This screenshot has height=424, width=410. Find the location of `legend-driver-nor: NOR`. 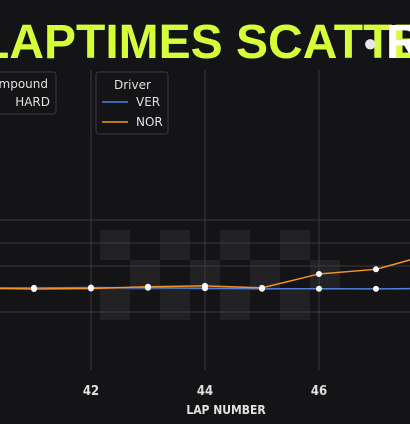

legend-driver-nor: NOR is located at coordinates (149, 122).